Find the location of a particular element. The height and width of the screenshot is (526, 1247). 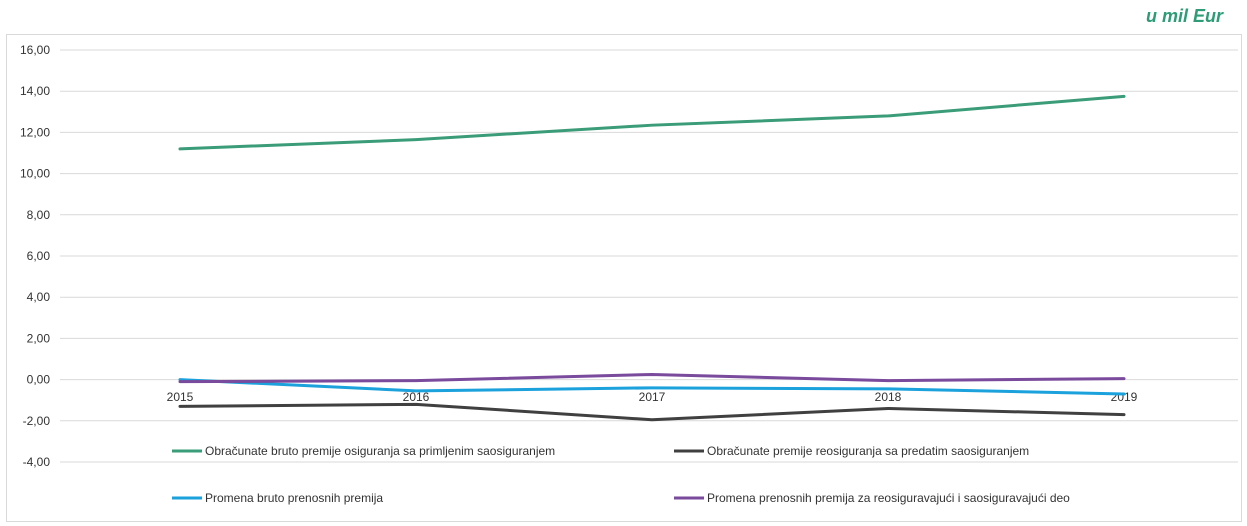

y-tick-label: 2,00 is located at coordinates (39, 338).